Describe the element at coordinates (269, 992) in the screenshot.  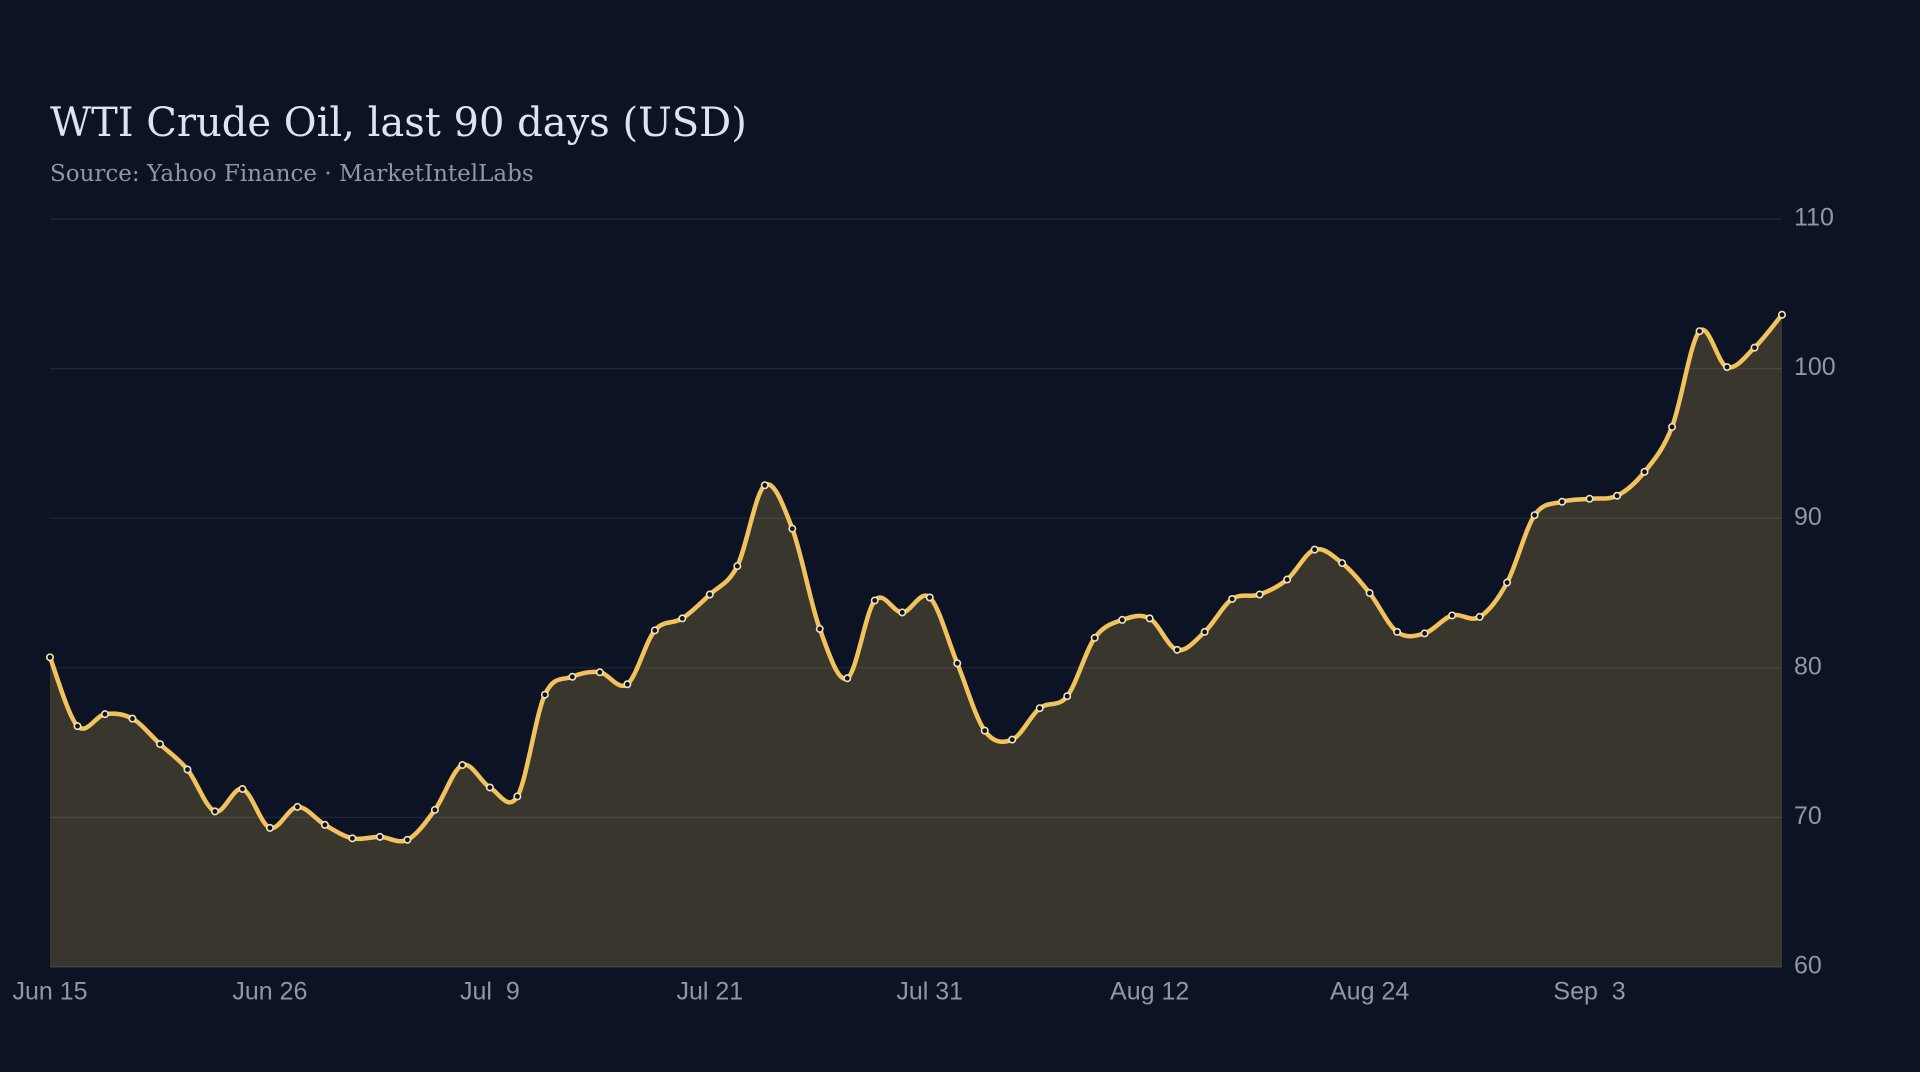
I see `x-tick-label: Jun 26` at that location.